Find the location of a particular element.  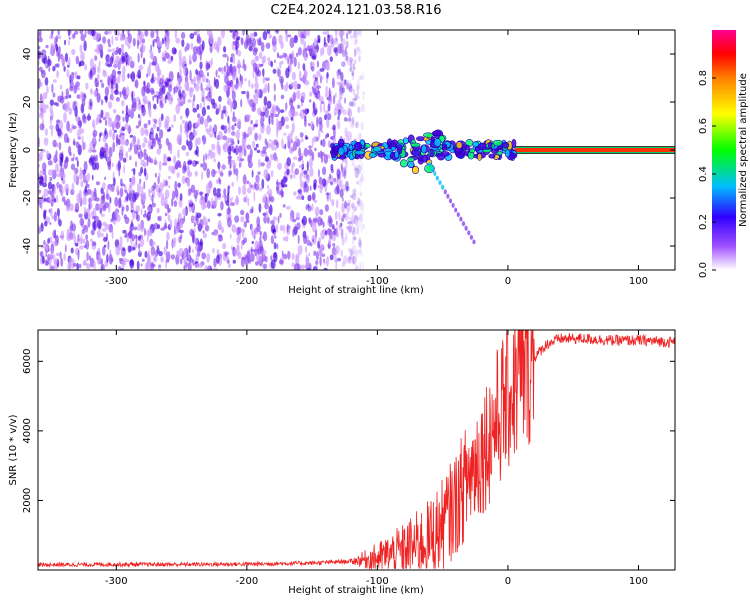

signal-blob is located at coordinates (445, 154).